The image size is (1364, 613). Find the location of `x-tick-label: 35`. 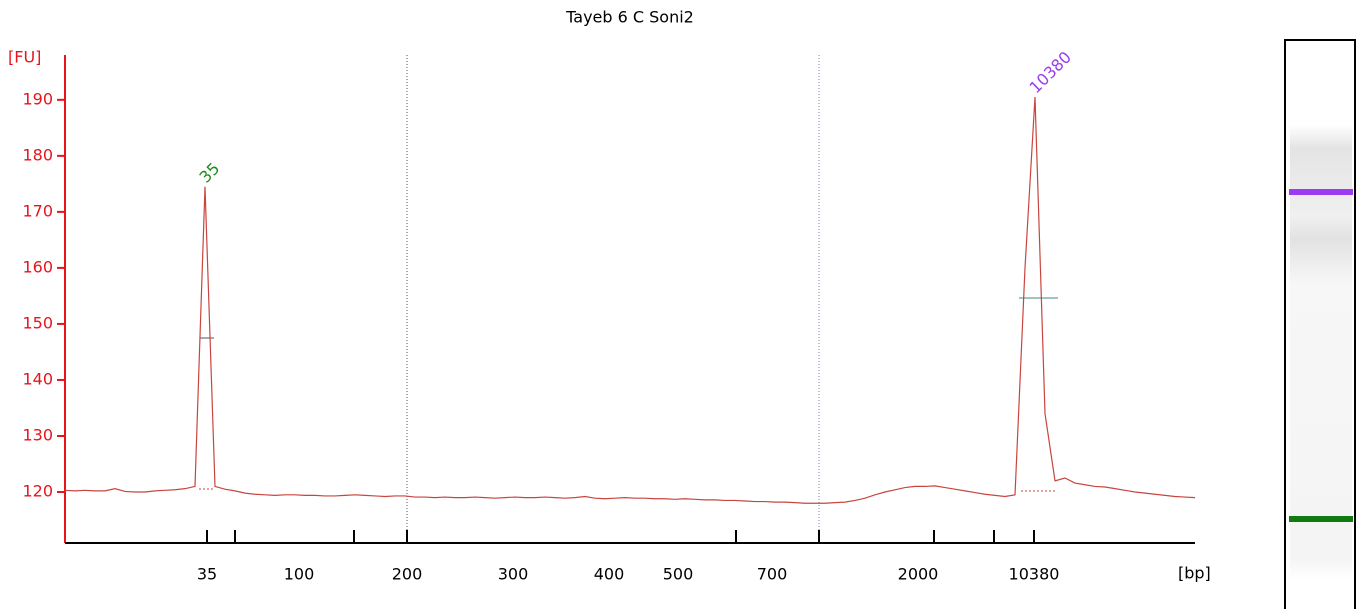

x-tick-label: 35 is located at coordinates (207, 574).